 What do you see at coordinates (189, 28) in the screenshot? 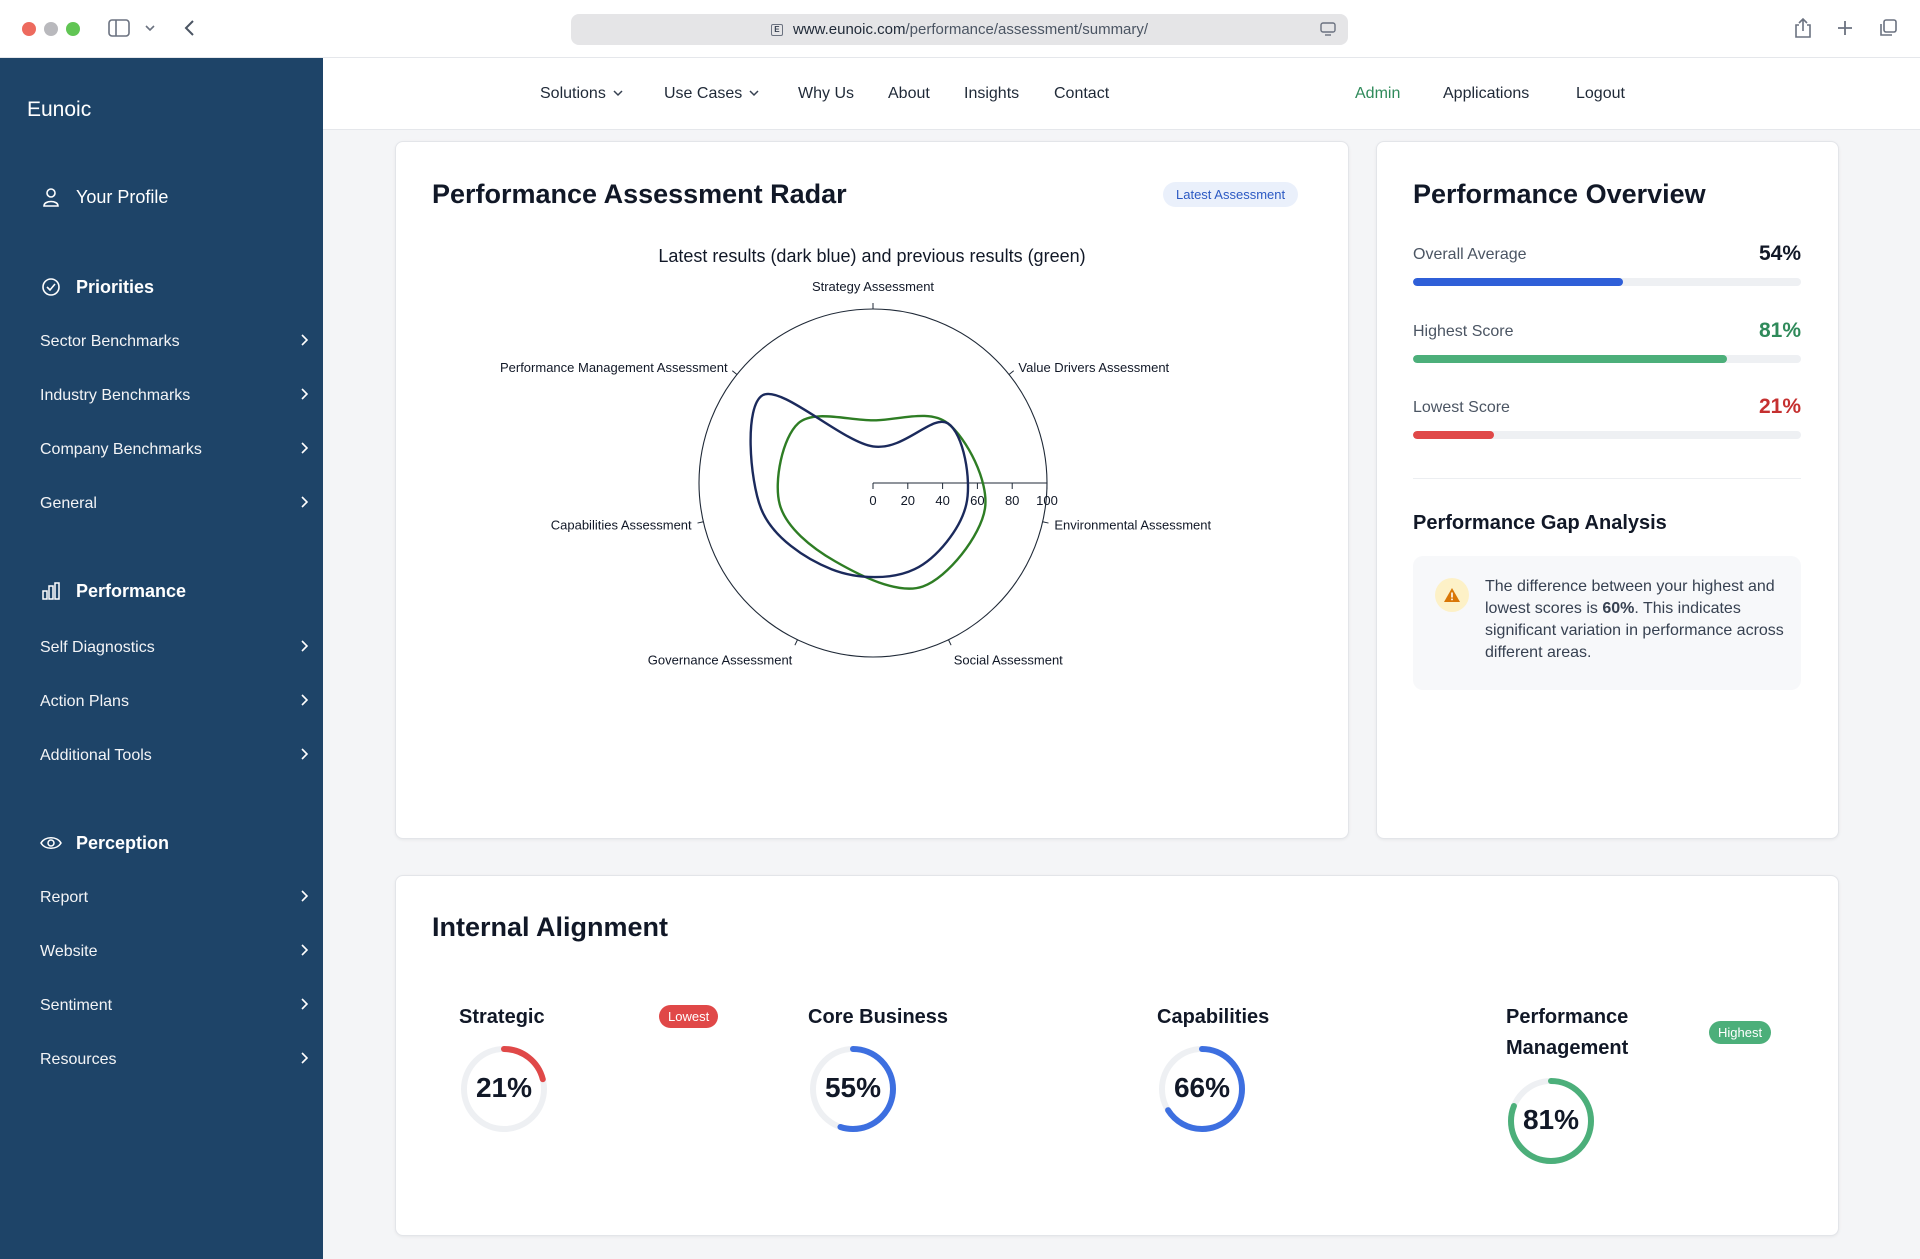
I see `back-icon` at bounding box center [189, 28].